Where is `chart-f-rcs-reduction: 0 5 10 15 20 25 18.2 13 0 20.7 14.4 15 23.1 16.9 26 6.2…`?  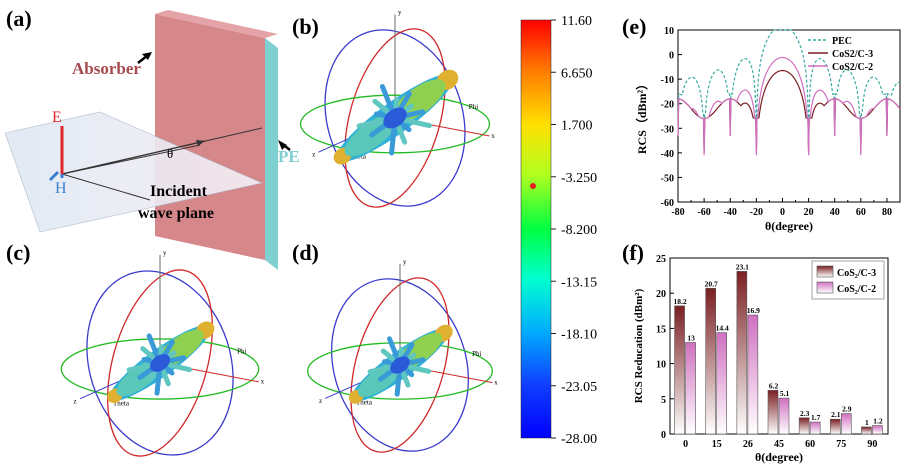 chart-f-rcs-reduction: 0 5 10 15 20 25 18.2 13 0 20.7 14.4 15 23.1 16.9 26 6.2… is located at coordinates (761, 359).